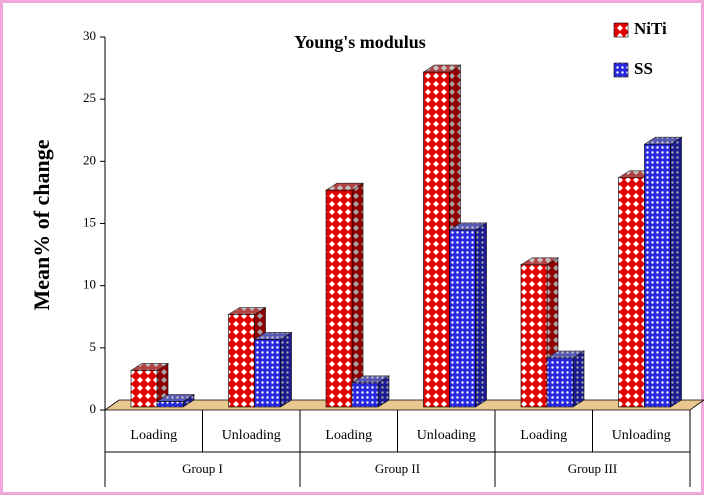 The height and width of the screenshot is (495, 704). I want to click on y-tick-label: 10, so click(89, 284).